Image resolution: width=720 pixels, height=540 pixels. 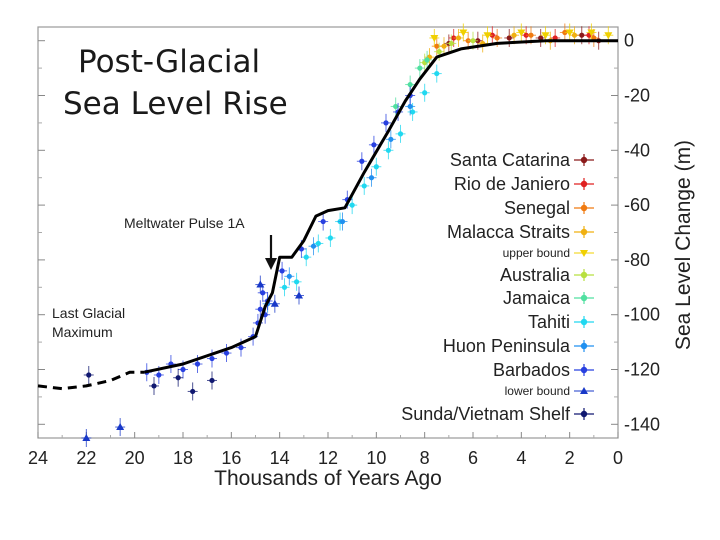 I want to click on legend-label: Barbados, so click(x=531, y=370).